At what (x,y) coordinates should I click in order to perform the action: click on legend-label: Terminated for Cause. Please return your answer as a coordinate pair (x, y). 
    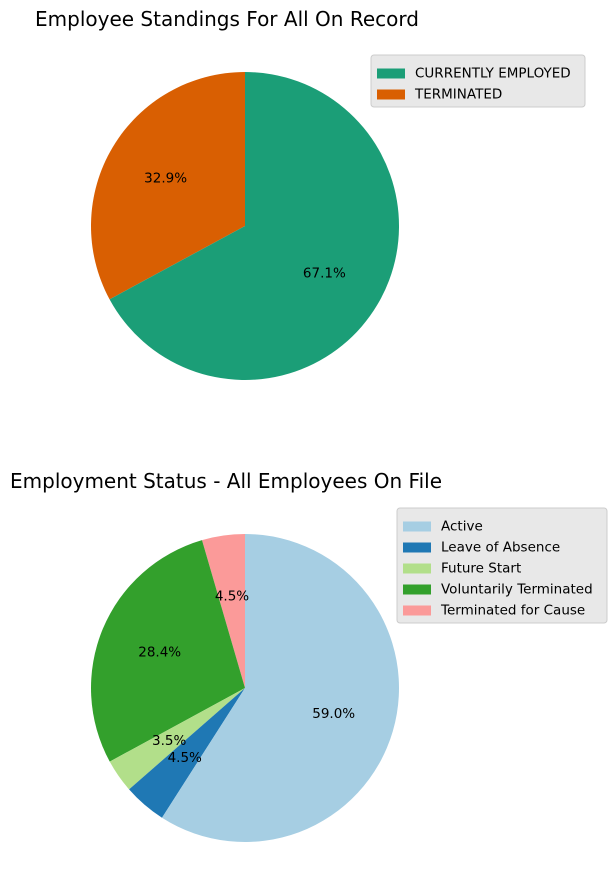
    Looking at the image, I should click on (512, 611).